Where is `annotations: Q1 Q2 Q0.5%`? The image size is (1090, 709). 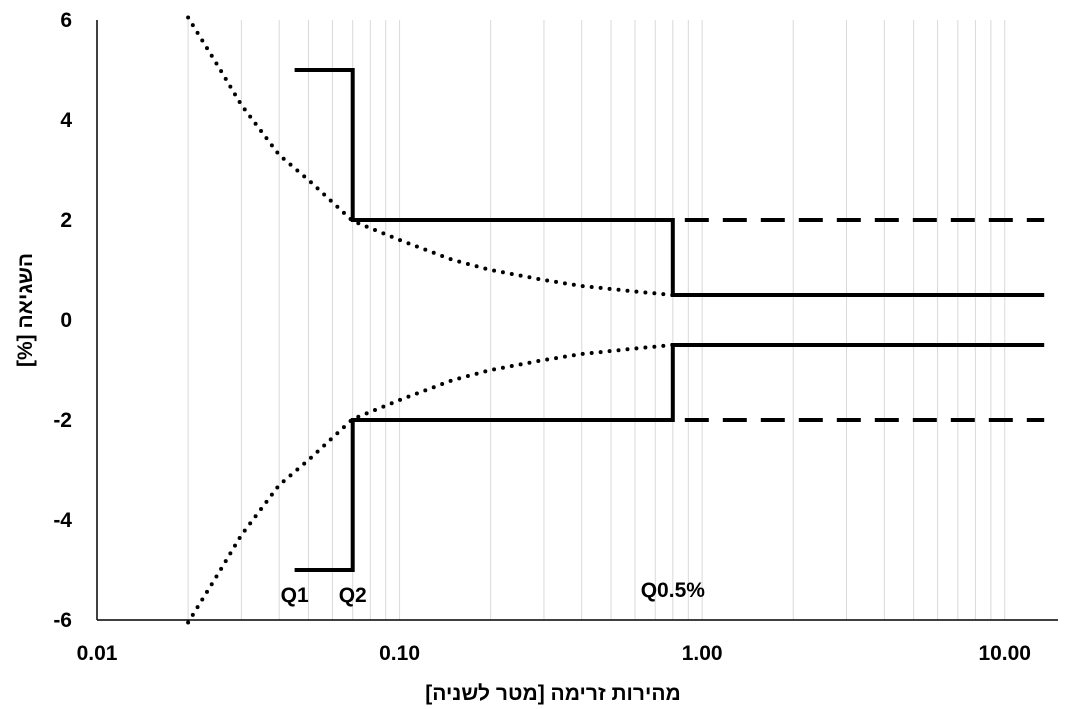
annotations: Q1 Q2 Q0.5% is located at coordinates (493, 593).